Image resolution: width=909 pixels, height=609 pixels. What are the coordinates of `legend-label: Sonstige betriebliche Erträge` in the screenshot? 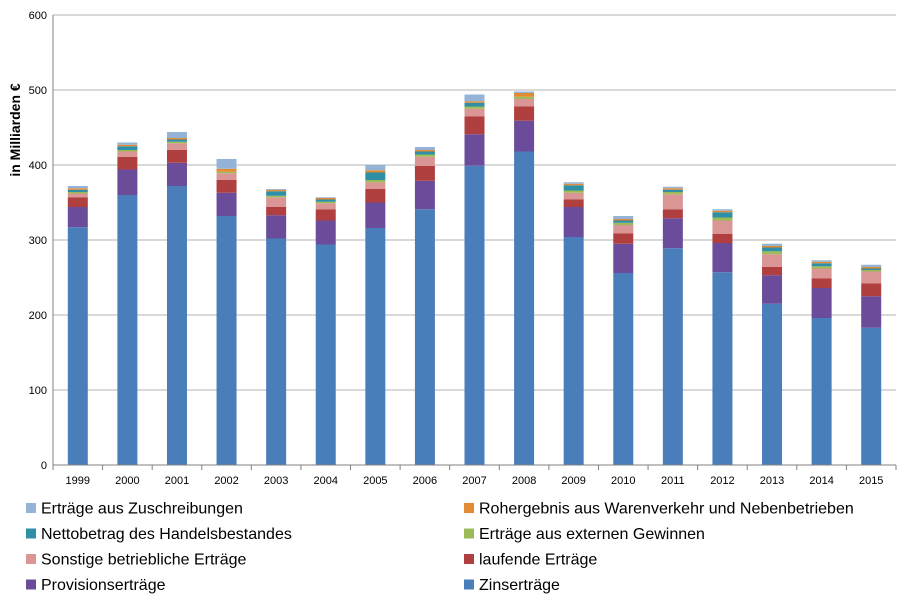 It's located at (144, 560).